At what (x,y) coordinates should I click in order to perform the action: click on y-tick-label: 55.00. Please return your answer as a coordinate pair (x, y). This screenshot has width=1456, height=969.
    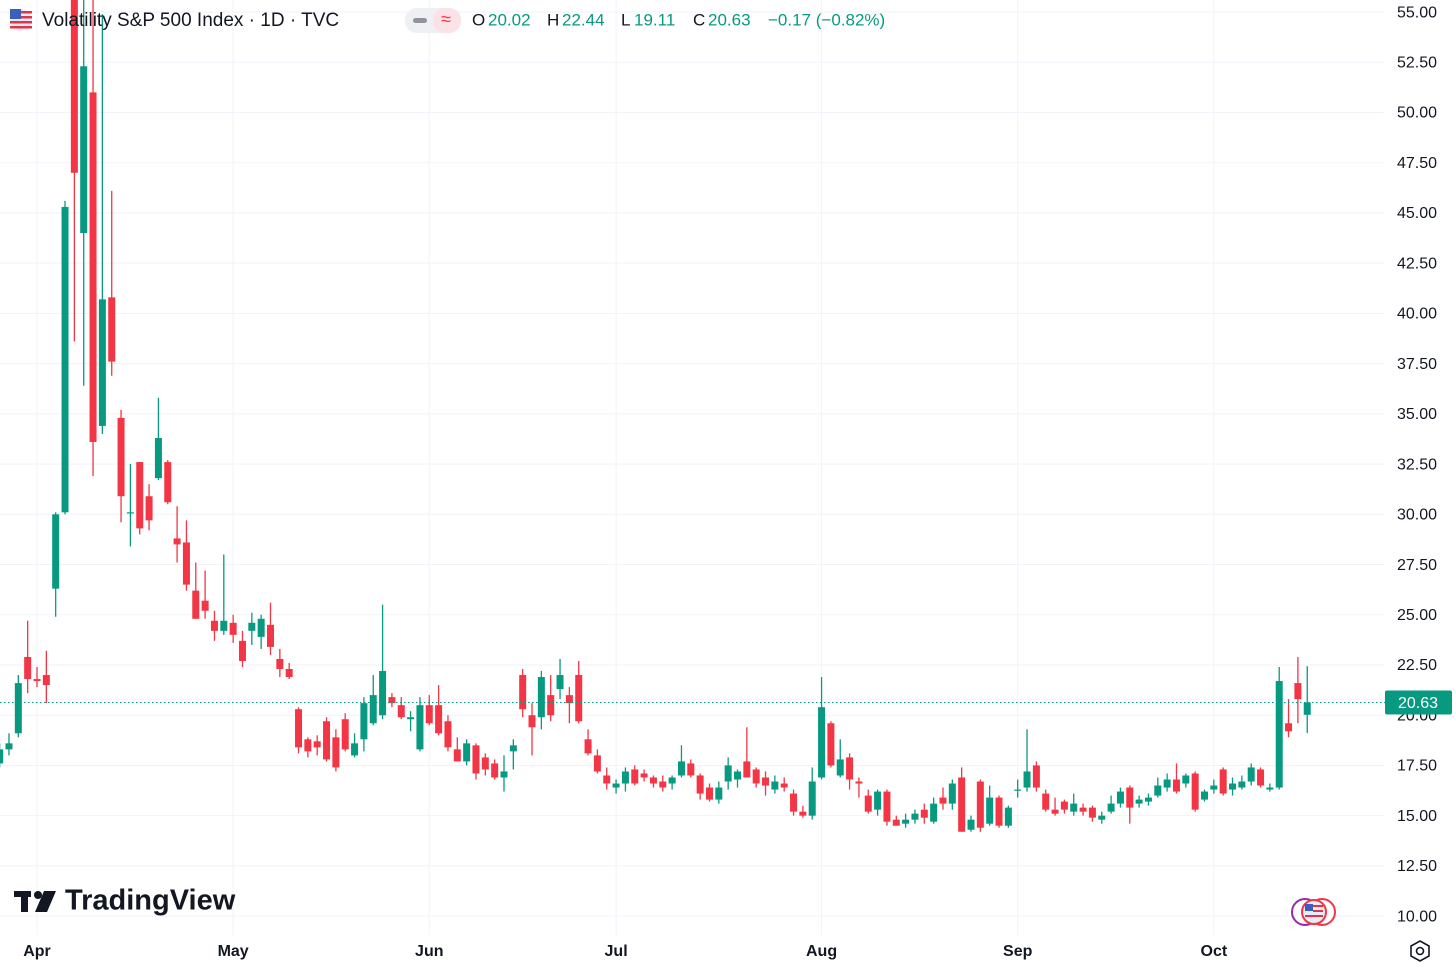
    Looking at the image, I should click on (1417, 12).